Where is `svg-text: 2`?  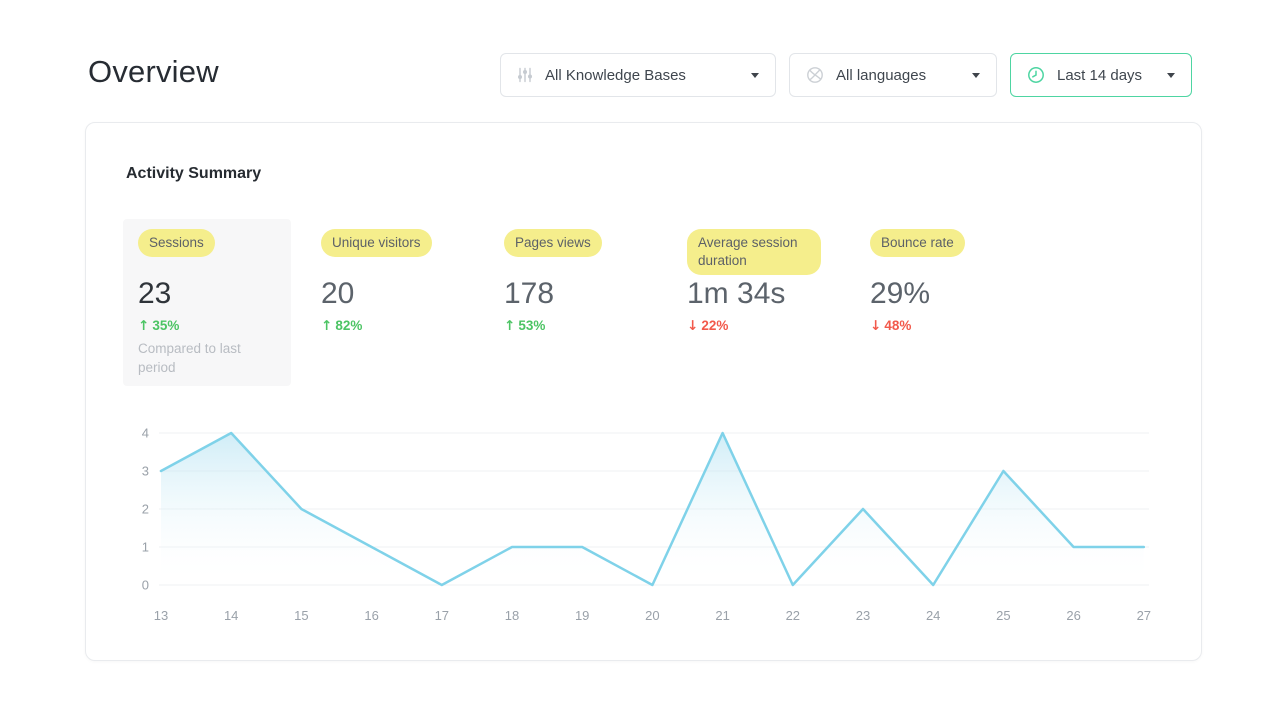
svg-text: 2 is located at coordinates (145, 509).